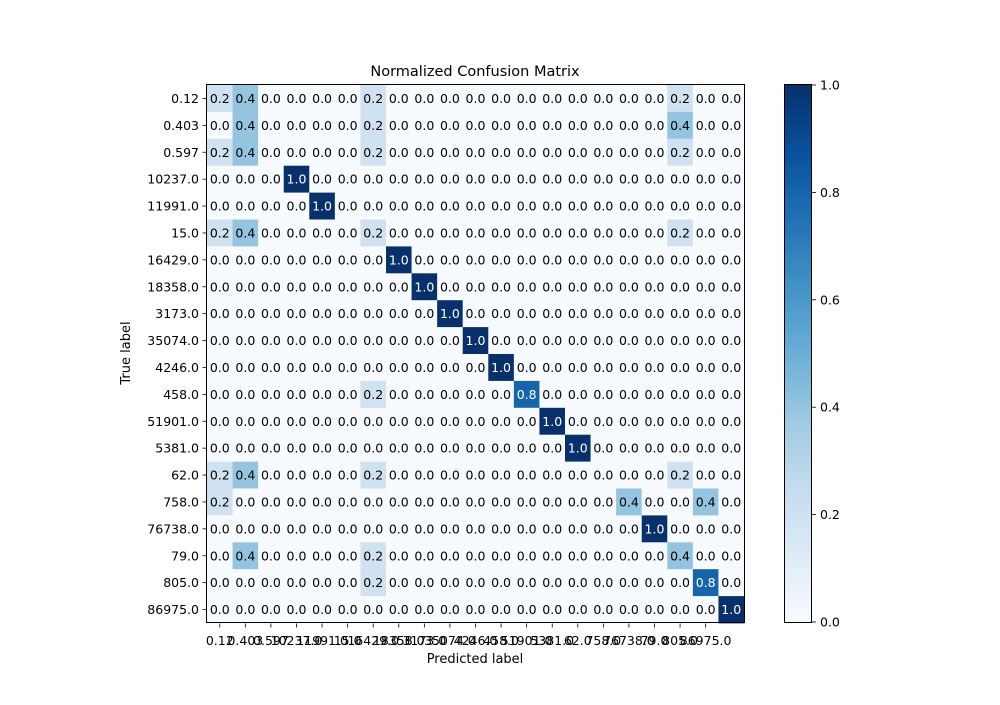 The height and width of the screenshot is (705, 1000). I want to click on cell-value-label: 0.4, so click(245, 125).